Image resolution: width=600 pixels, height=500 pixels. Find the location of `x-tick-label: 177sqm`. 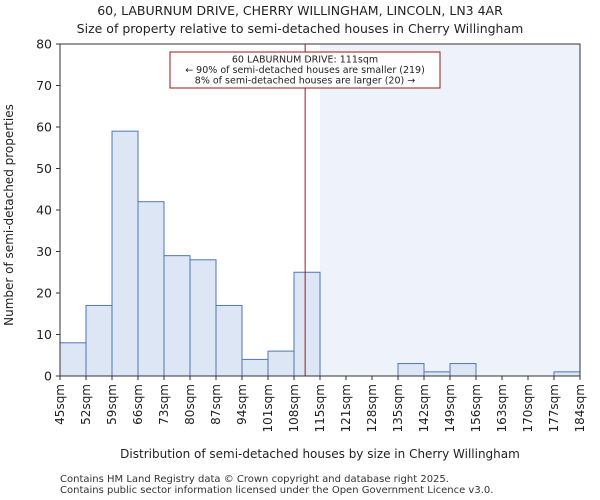

x-tick-label: 177sqm is located at coordinates (554, 408).